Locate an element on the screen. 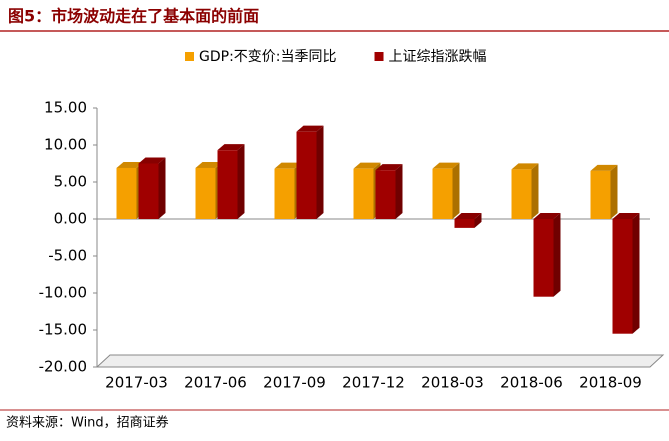  x-tick-label: 2017-09 is located at coordinates (294, 383).